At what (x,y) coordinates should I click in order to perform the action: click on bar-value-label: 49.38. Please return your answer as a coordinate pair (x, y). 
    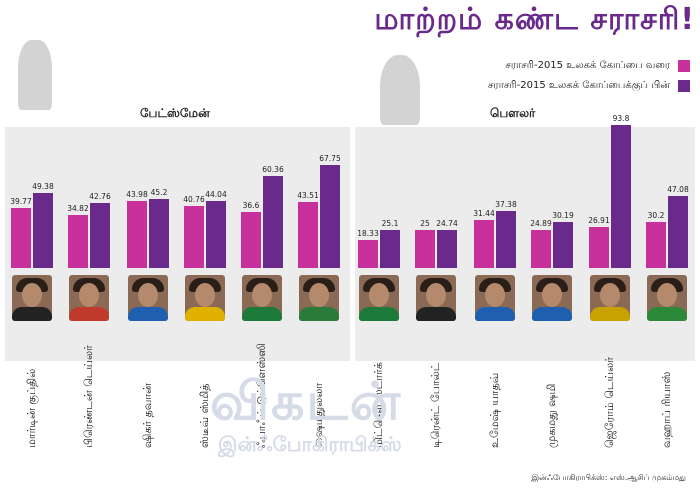
    Looking at the image, I should click on (43, 186).